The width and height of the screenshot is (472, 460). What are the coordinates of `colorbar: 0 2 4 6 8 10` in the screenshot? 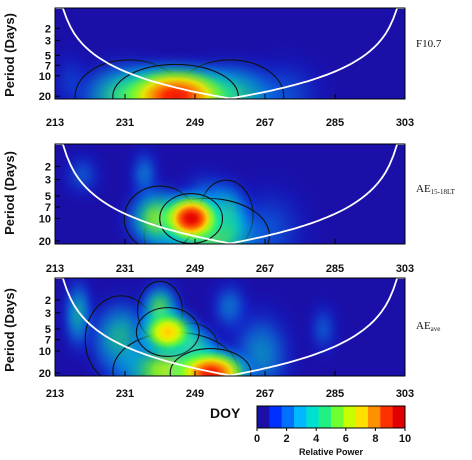 It's located at (332, 425).